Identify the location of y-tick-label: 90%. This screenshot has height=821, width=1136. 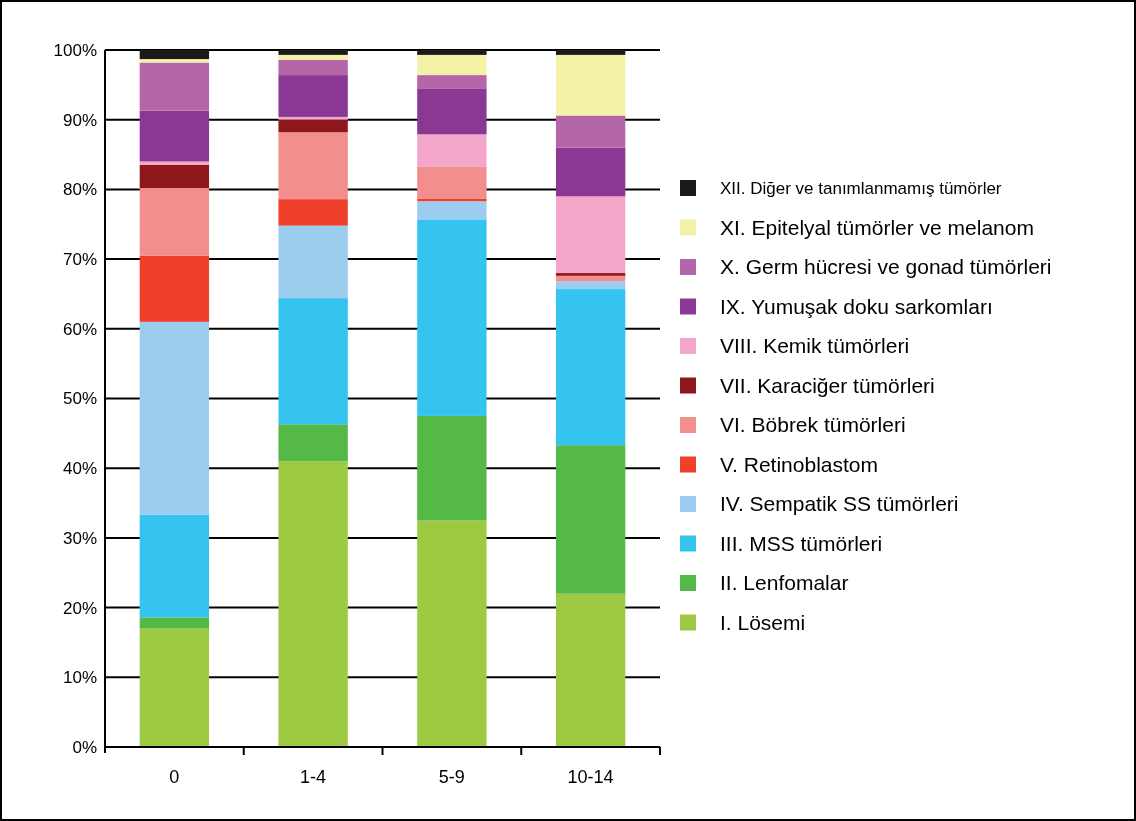
(79, 120).